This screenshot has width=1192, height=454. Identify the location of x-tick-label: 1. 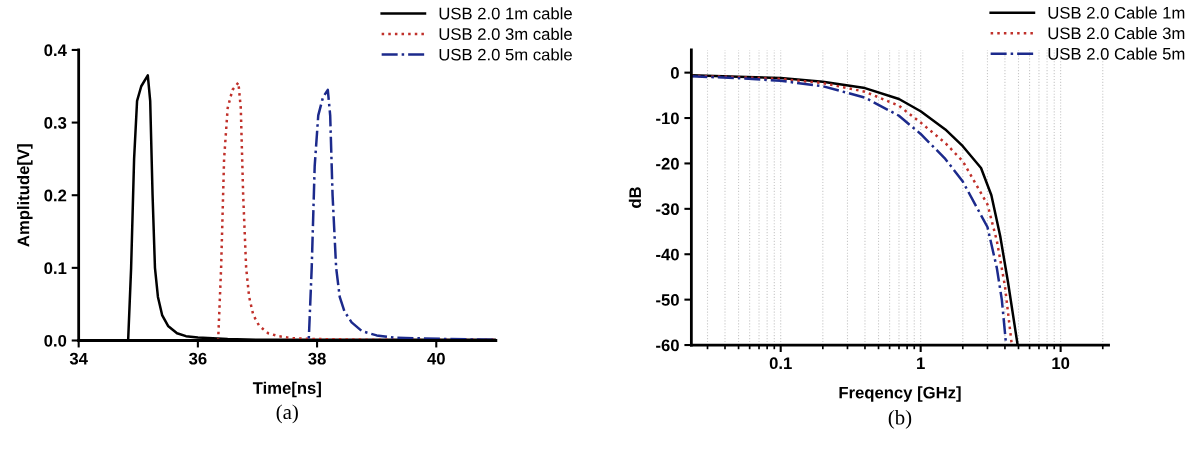
(921, 363).